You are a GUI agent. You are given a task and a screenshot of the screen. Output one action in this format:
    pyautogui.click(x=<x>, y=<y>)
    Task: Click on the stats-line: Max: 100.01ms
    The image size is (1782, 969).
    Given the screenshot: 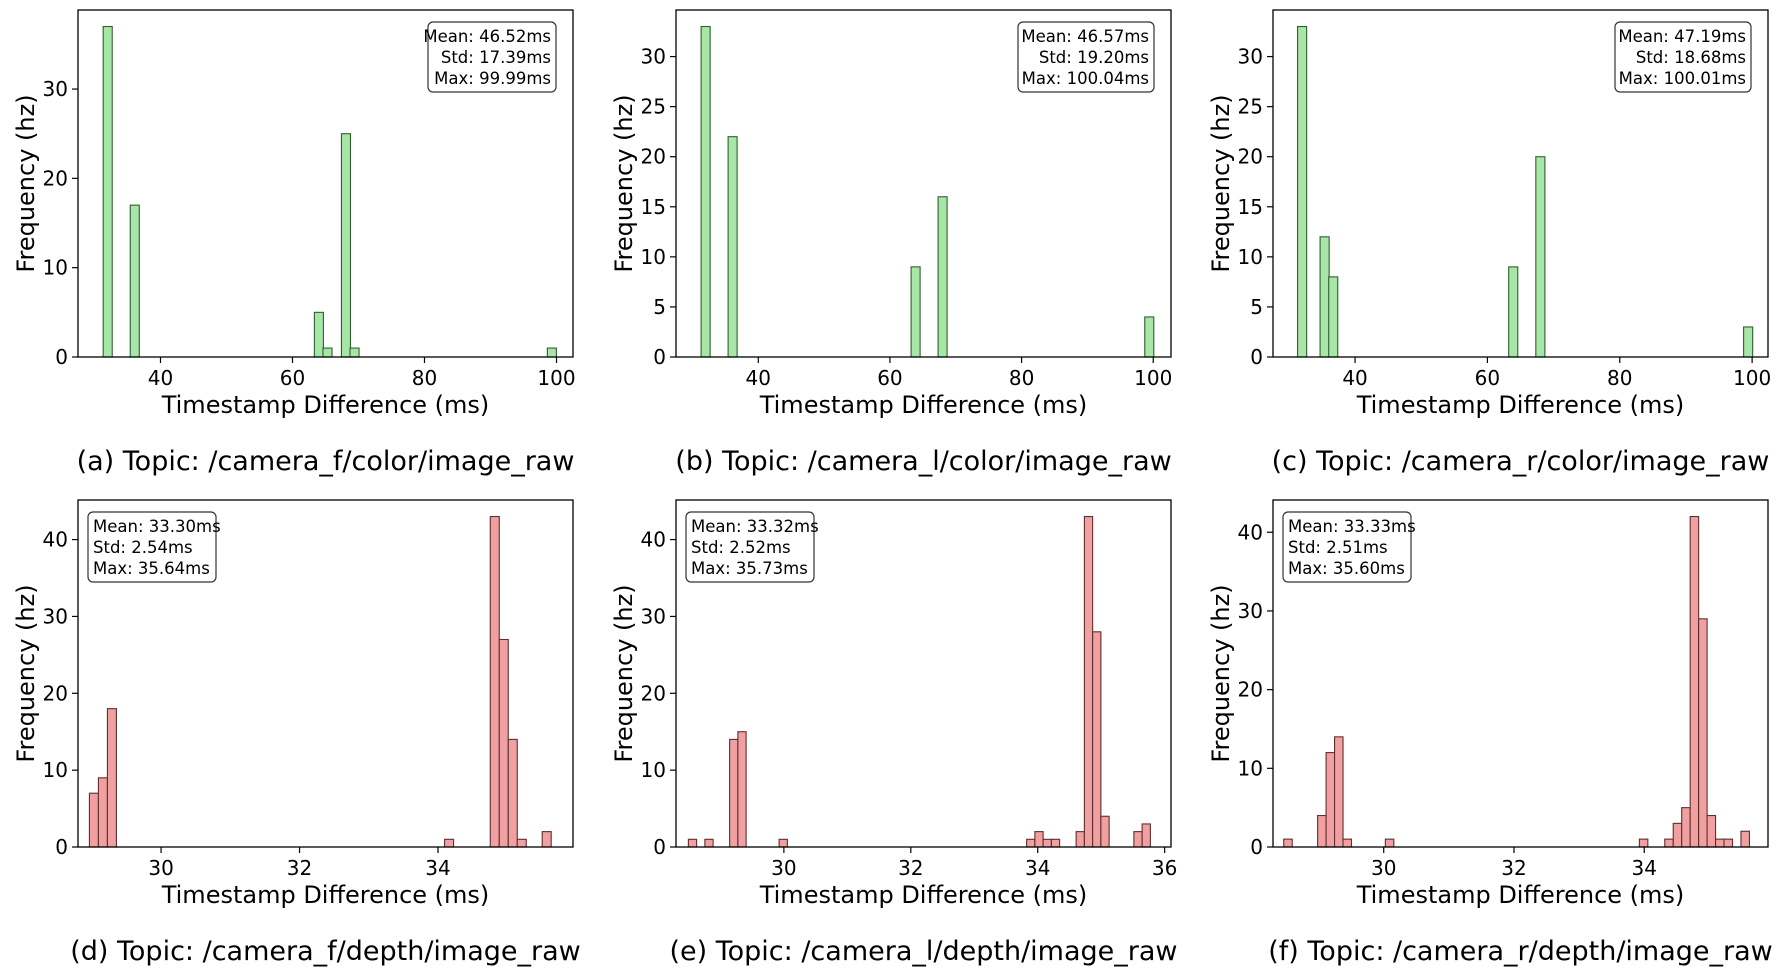 What is the action you would take?
    pyautogui.click(x=1682, y=78)
    